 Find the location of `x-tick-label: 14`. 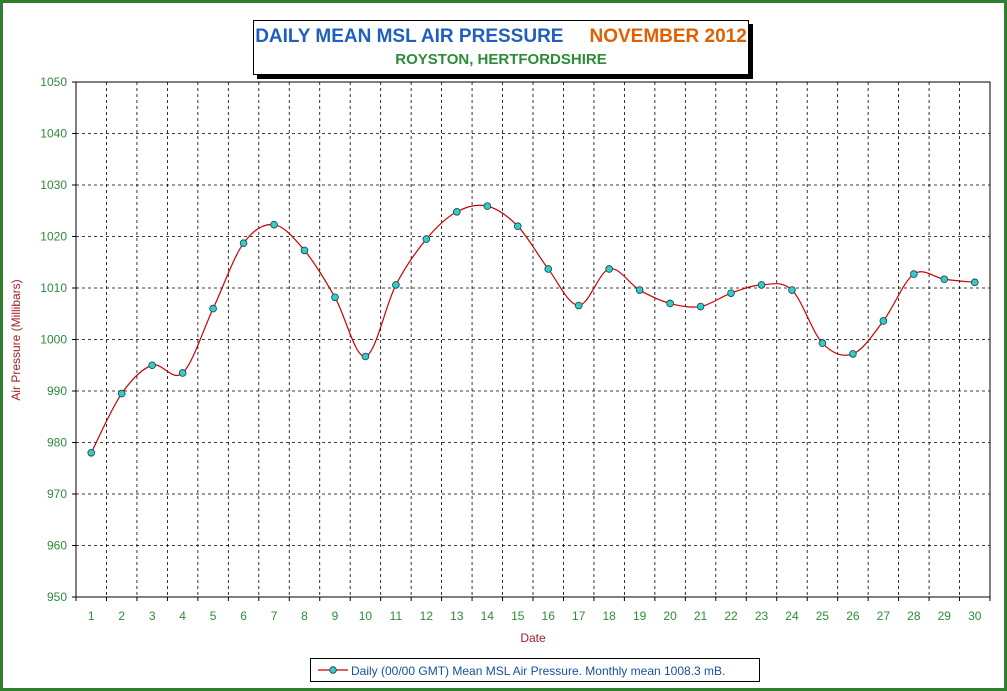

x-tick-label: 14 is located at coordinates (488, 616).